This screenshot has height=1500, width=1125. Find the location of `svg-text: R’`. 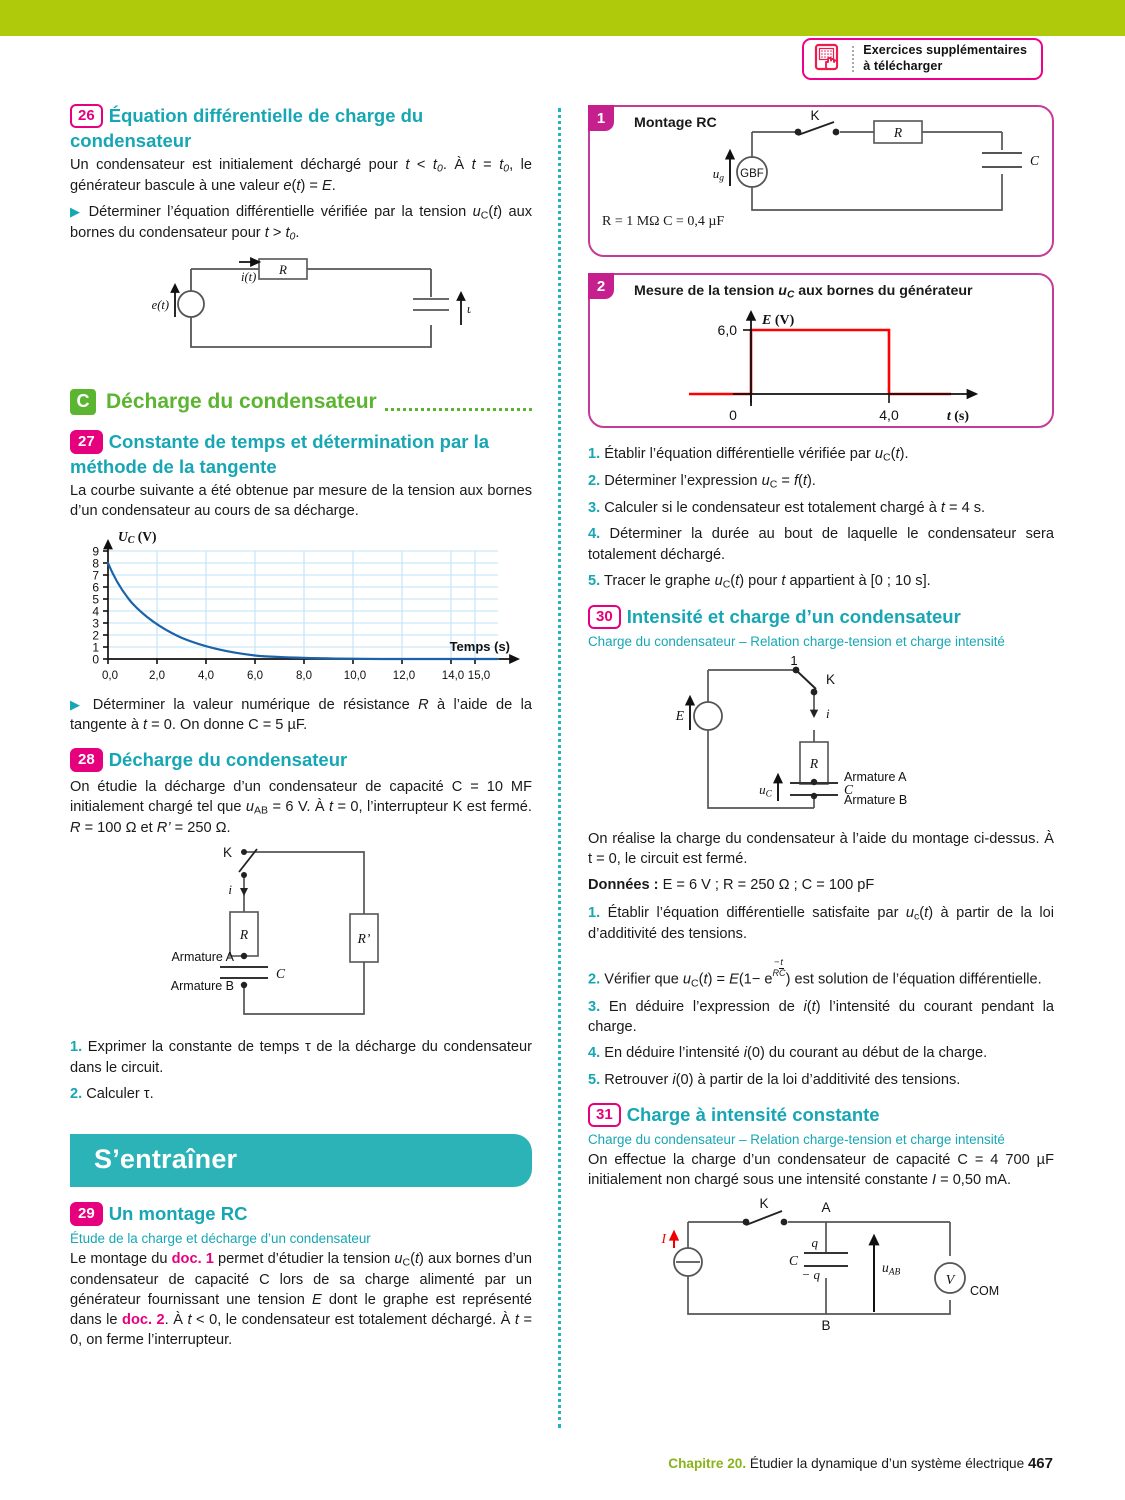

svg-text: R’ is located at coordinates (364, 938).